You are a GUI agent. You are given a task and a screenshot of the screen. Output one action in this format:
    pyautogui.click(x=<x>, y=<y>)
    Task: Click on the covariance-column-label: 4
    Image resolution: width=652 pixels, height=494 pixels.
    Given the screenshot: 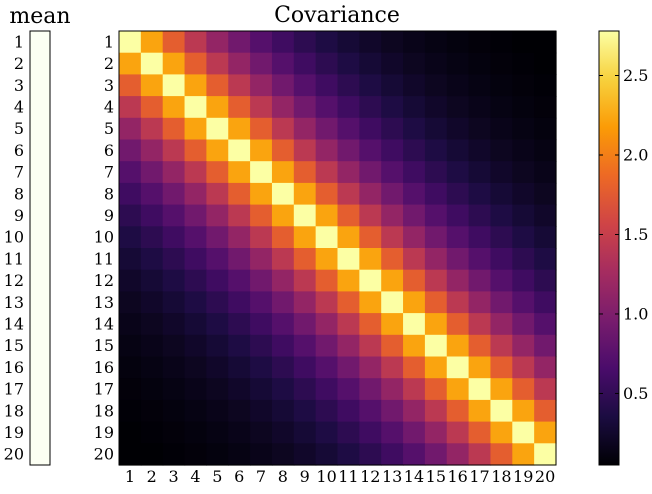 What is the action you would take?
    pyautogui.click(x=195, y=476)
    